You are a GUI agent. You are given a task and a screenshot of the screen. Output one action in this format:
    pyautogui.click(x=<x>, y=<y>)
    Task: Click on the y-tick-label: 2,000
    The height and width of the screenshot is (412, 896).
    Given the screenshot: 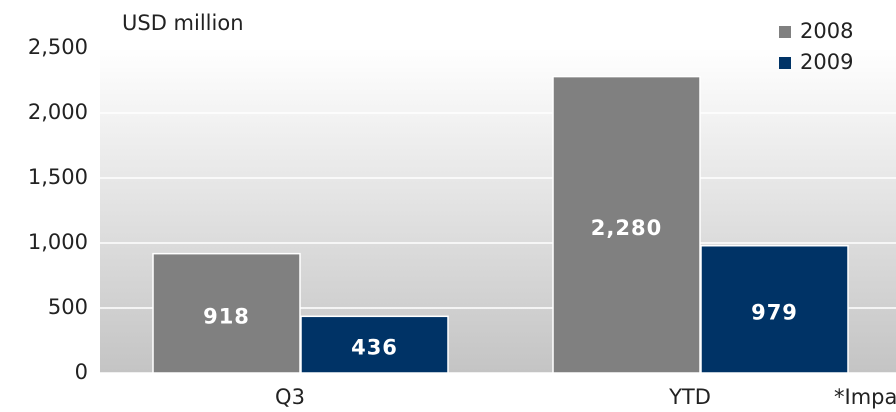 What is the action you would take?
    pyautogui.click(x=58, y=112)
    